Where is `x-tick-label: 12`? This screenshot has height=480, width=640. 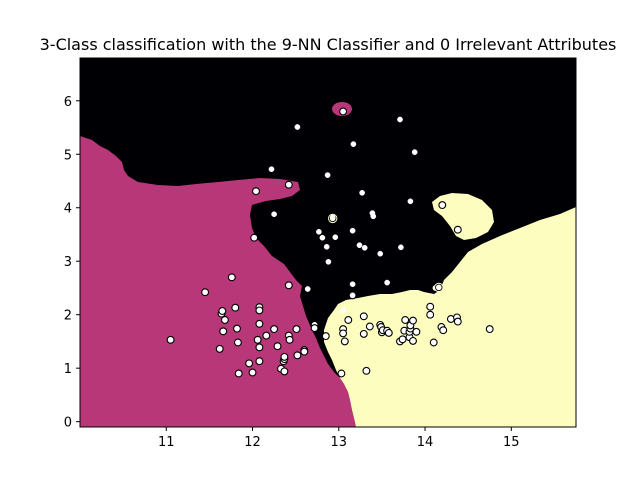 x-tick-label: 12 is located at coordinates (252, 442).